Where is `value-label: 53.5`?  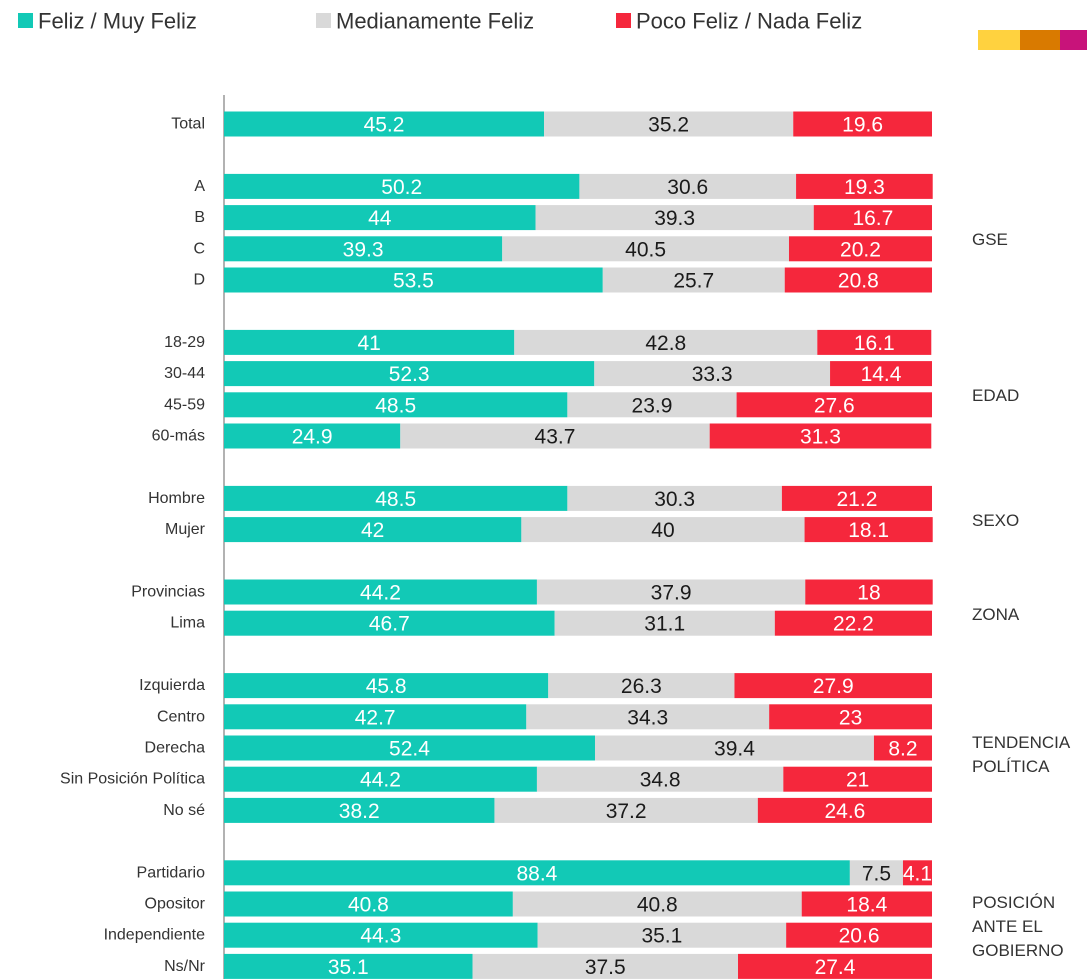
value-label: 53.5 is located at coordinates (413, 281).